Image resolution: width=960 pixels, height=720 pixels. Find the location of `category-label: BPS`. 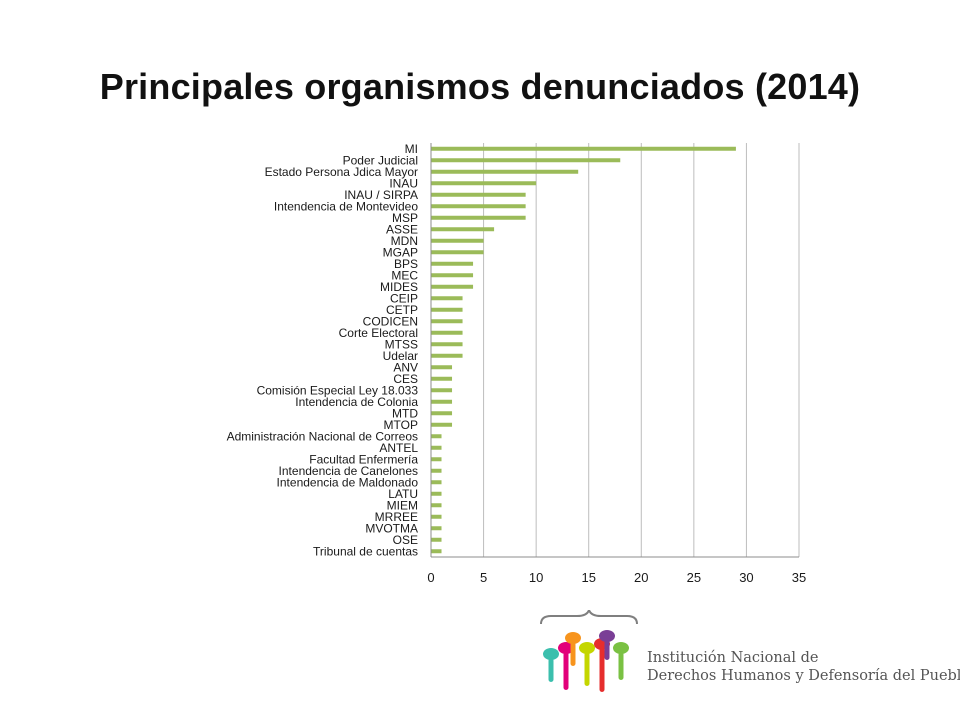

category-label: BPS is located at coordinates (406, 264).